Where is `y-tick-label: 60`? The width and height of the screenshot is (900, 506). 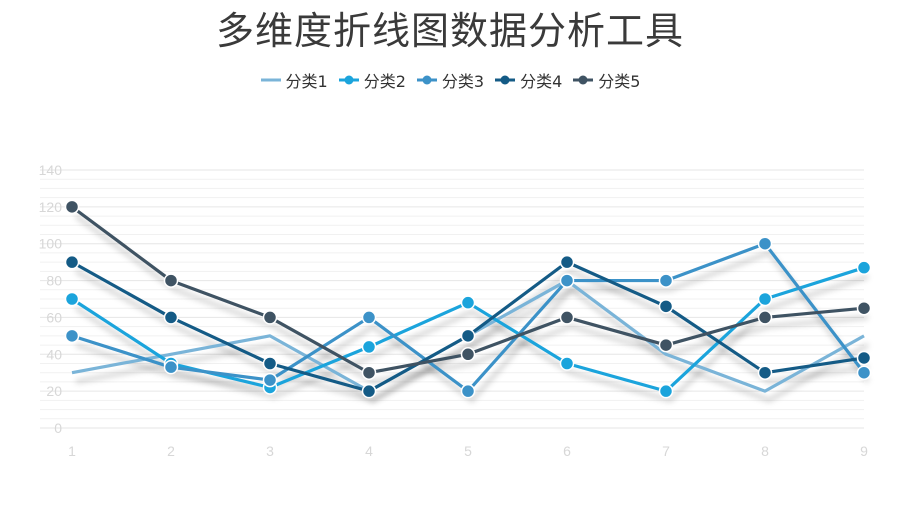
y-tick-label: 60 is located at coordinates (54, 317).